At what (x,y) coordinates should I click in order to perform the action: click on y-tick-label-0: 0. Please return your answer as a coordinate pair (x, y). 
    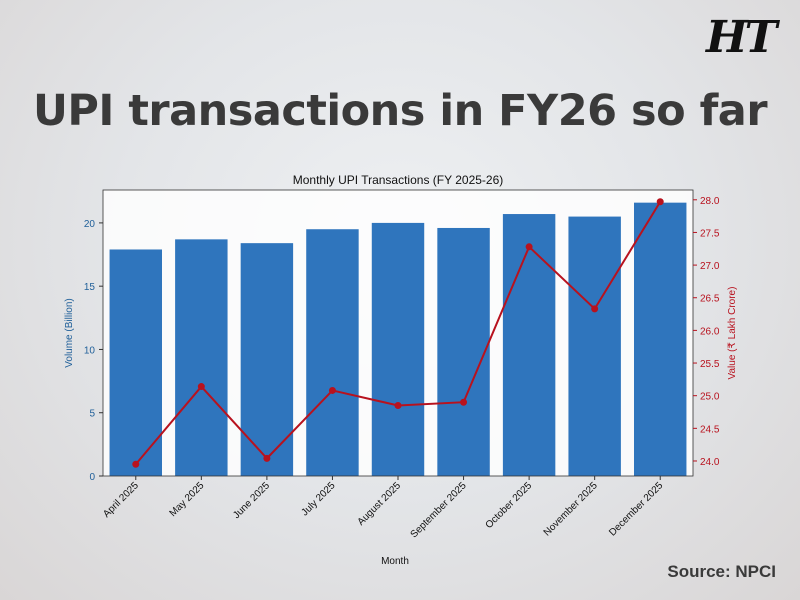
    Looking at the image, I should click on (92, 477).